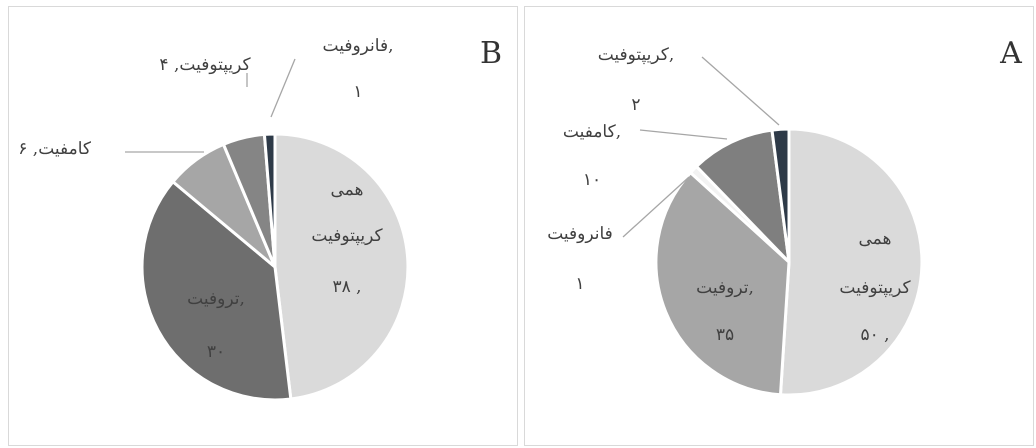 The image size is (1036, 448). What do you see at coordinates (55, 149) in the screenshot?
I see `data-label-3-line-1: کامفیت, ۶` at bounding box center [55, 149].